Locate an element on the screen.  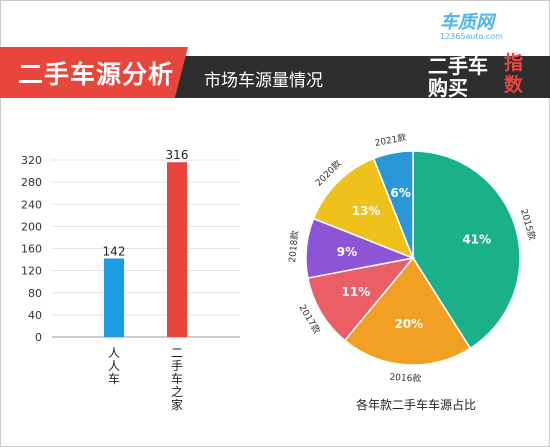
x-tick-label-char: 之 is located at coordinates (177, 392).